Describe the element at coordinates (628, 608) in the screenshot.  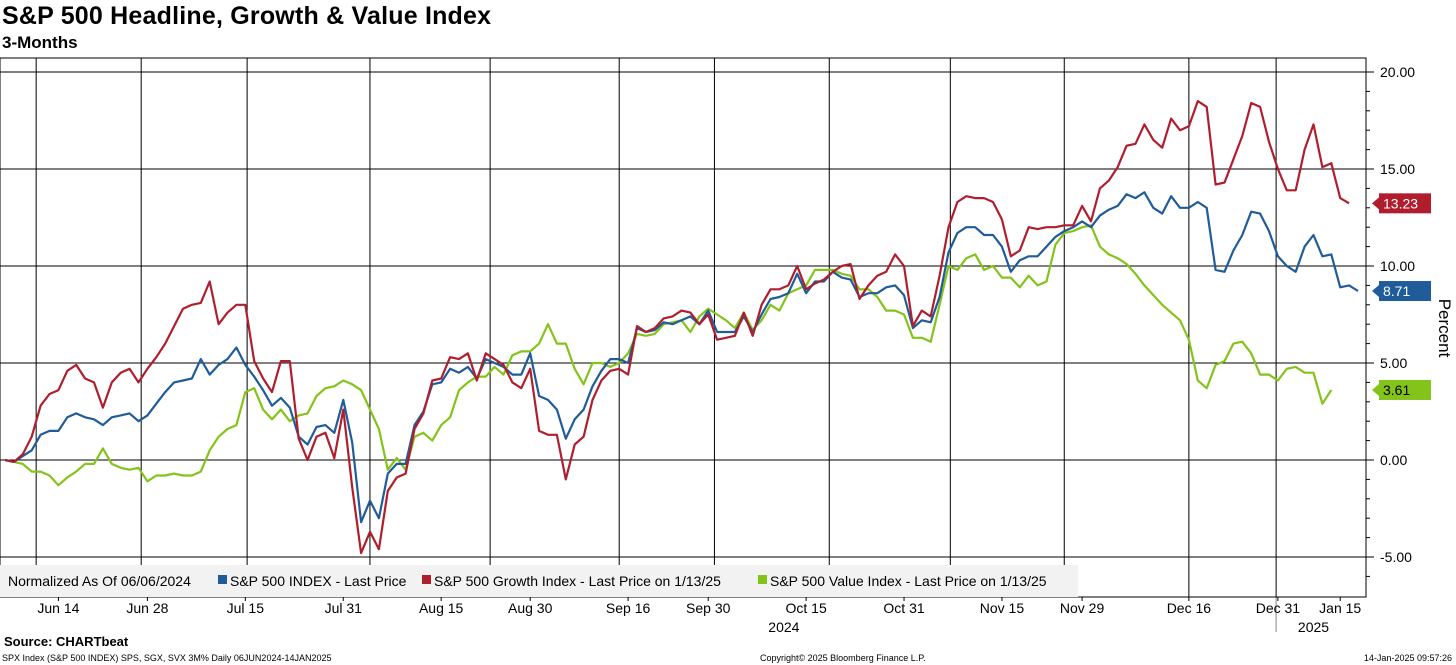
I see `x-tick-label: Sep 16` at that location.